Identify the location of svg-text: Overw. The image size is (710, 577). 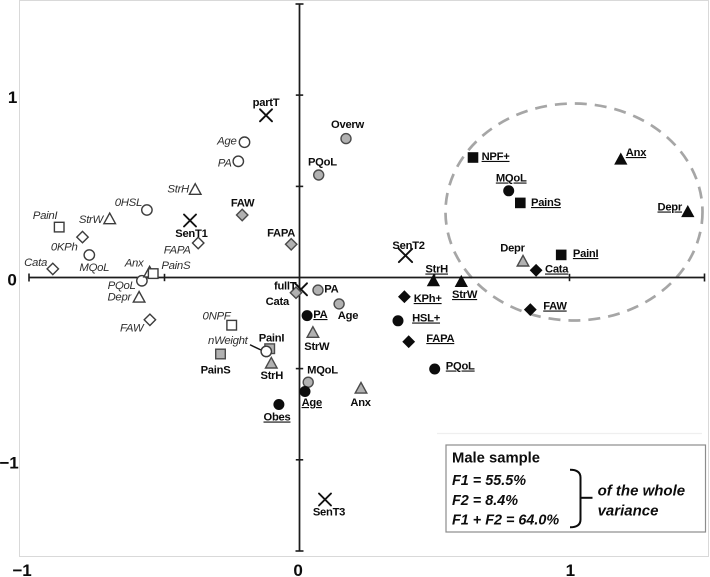
(347, 125).